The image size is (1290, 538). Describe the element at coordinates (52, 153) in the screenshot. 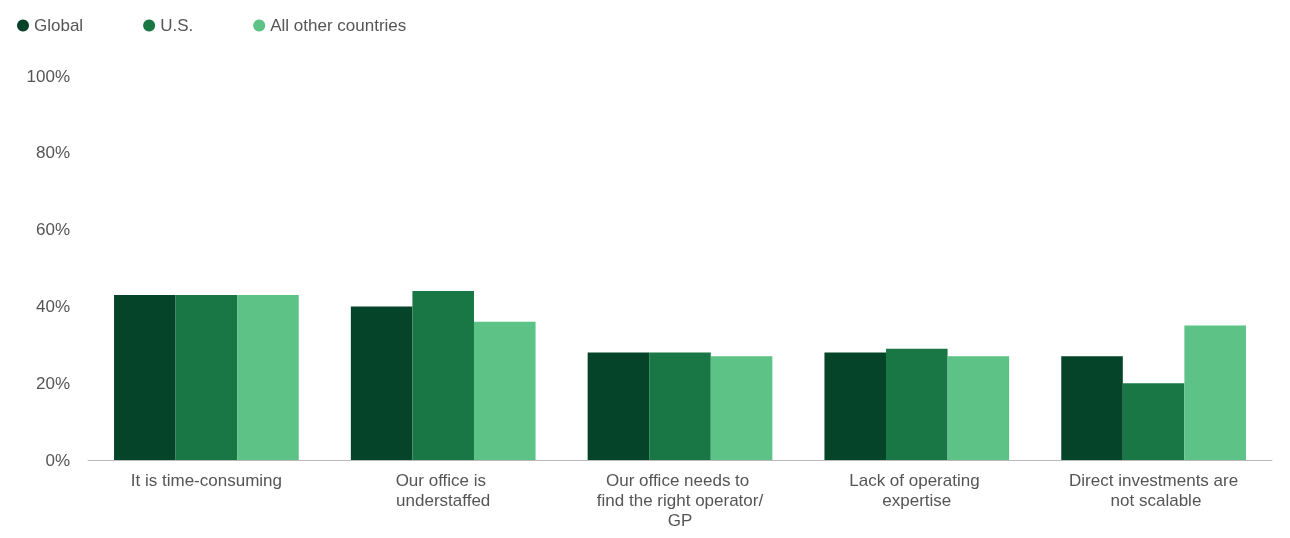

I see `y-tick-label: 80%` at that location.